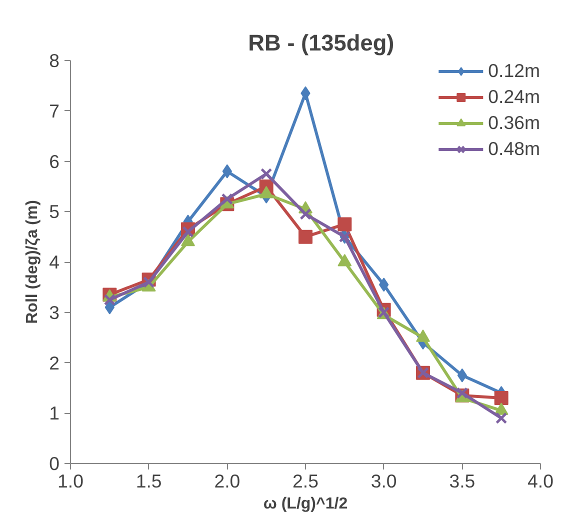 This screenshot has height=530, width=584. Describe the element at coordinates (54, 161) in the screenshot. I see `y-tick-label: 6` at that location.